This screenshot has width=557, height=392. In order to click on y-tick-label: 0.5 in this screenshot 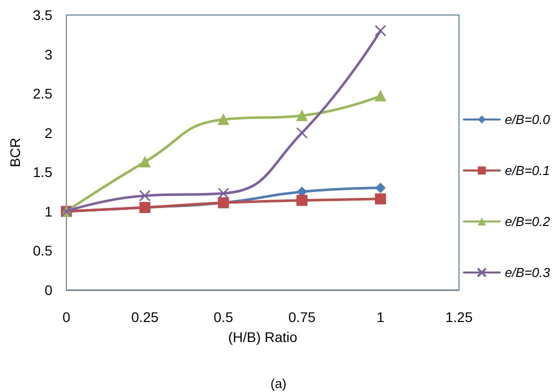, I will do `click(42, 250)`.